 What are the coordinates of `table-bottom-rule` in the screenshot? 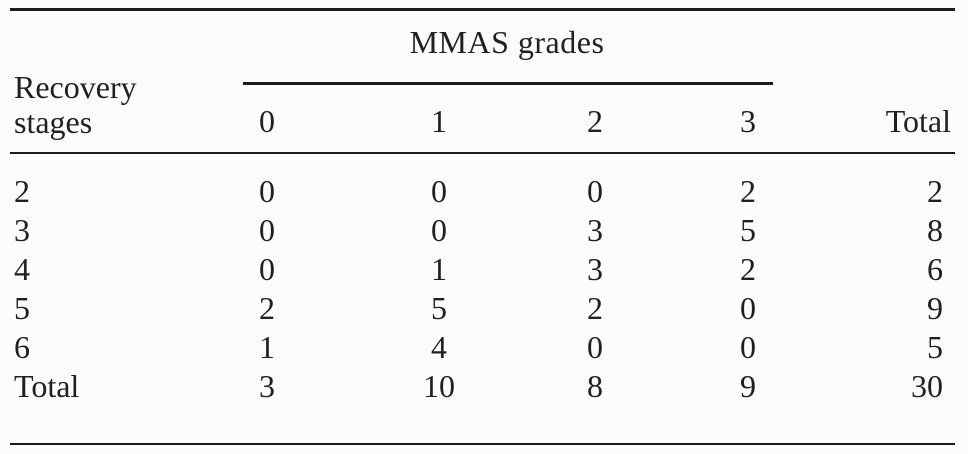 It's located at (482, 444).